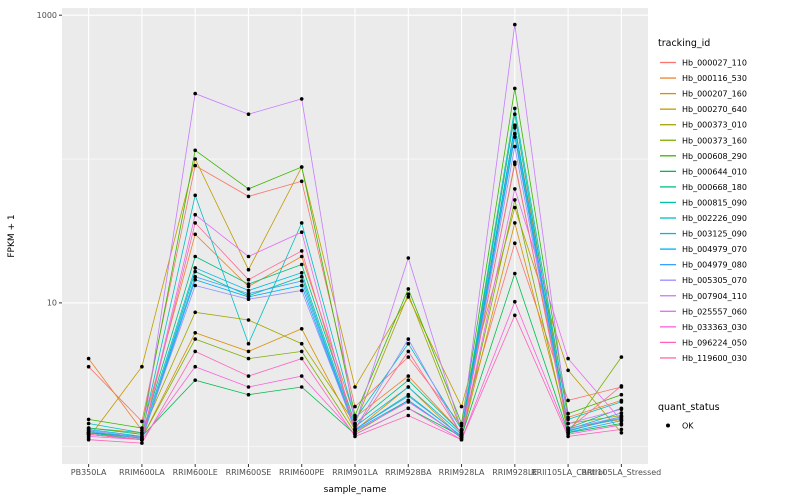 The width and height of the screenshot is (800, 500). Describe the element at coordinates (714, 218) in the screenshot. I see `legend-label: Hb_002226_090` at that location.